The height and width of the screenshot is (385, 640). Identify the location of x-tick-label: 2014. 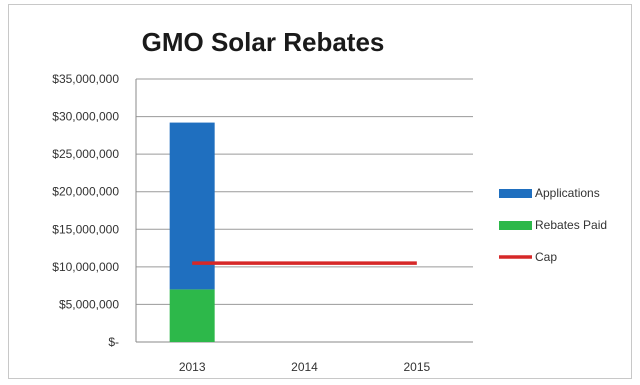
(304, 367).